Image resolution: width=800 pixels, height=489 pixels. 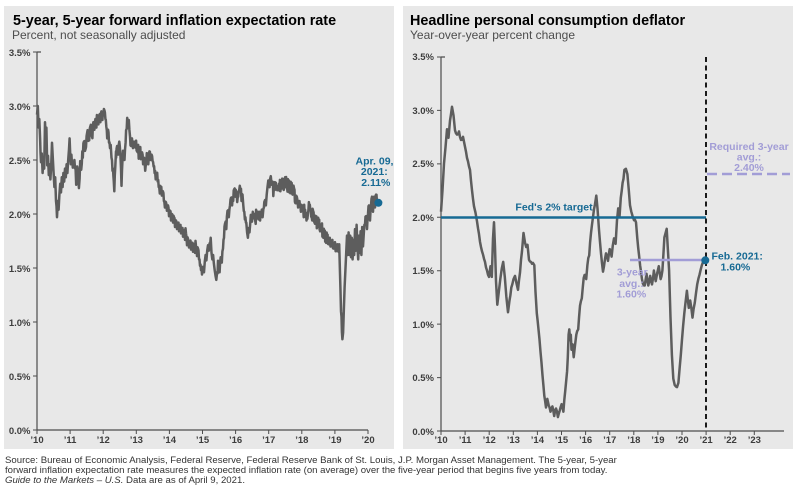 I want to click on svg-text: Feb. 2021:, so click(x=737, y=256).